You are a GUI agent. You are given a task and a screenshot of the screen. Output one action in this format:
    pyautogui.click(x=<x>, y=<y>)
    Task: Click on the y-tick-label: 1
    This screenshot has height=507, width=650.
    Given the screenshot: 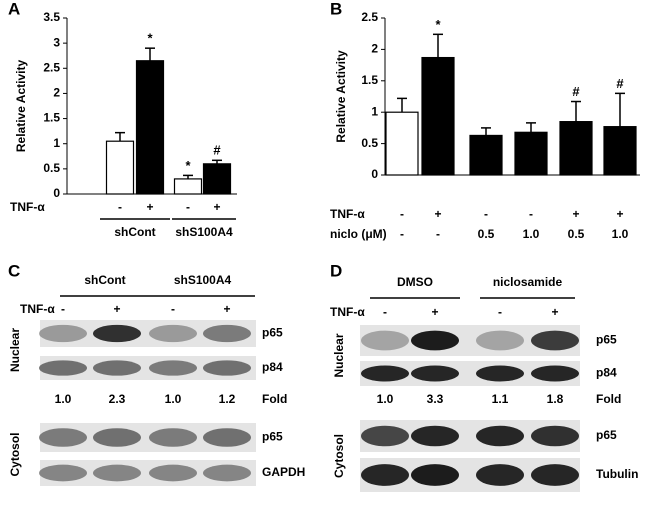 What is the action you would take?
    pyautogui.click(x=374, y=111)
    